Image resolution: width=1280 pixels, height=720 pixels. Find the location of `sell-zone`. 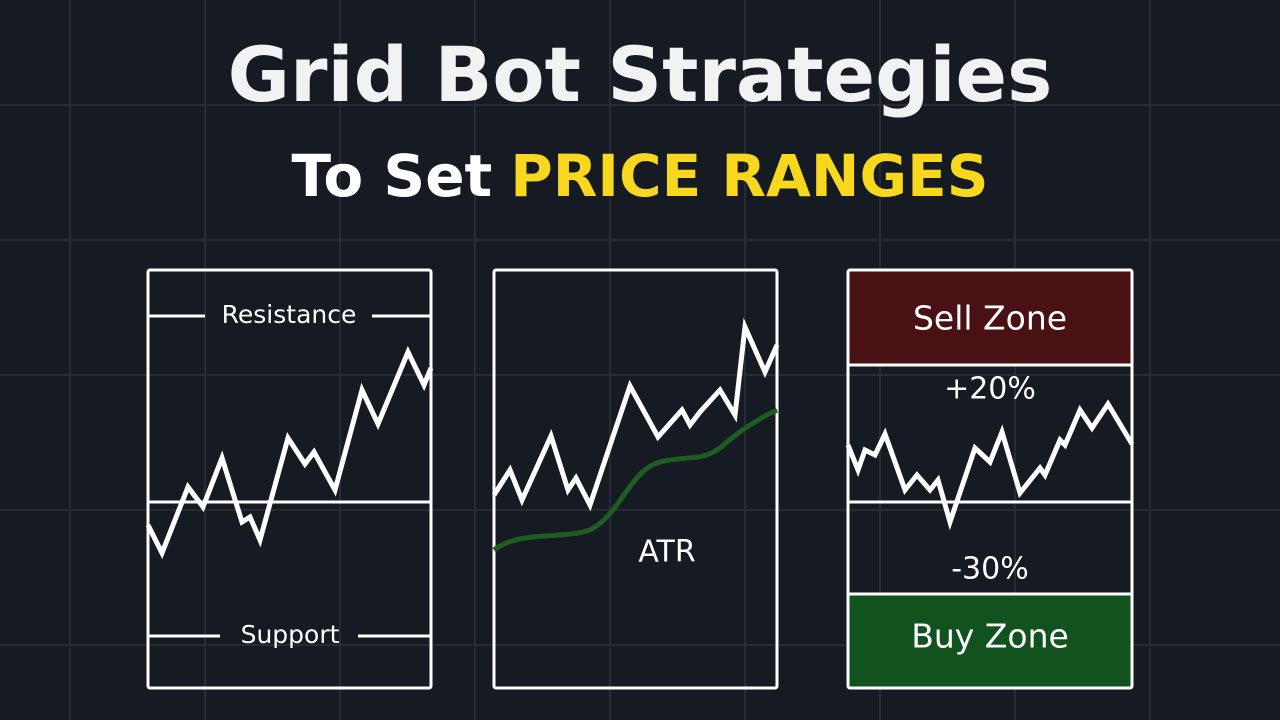

sell-zone is located at coordinates (990, 317).